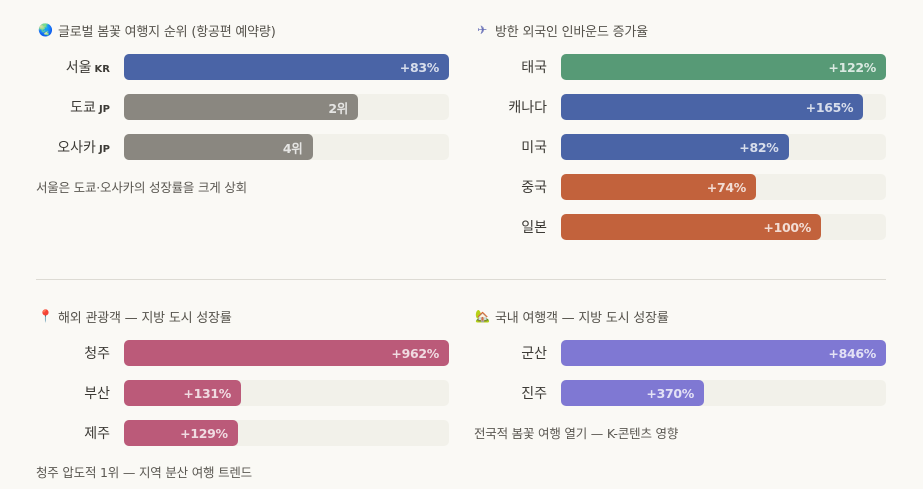 The width and height of the screenshot is (923, 489). I want to click on bar-track: +100%, so click(723, 227).